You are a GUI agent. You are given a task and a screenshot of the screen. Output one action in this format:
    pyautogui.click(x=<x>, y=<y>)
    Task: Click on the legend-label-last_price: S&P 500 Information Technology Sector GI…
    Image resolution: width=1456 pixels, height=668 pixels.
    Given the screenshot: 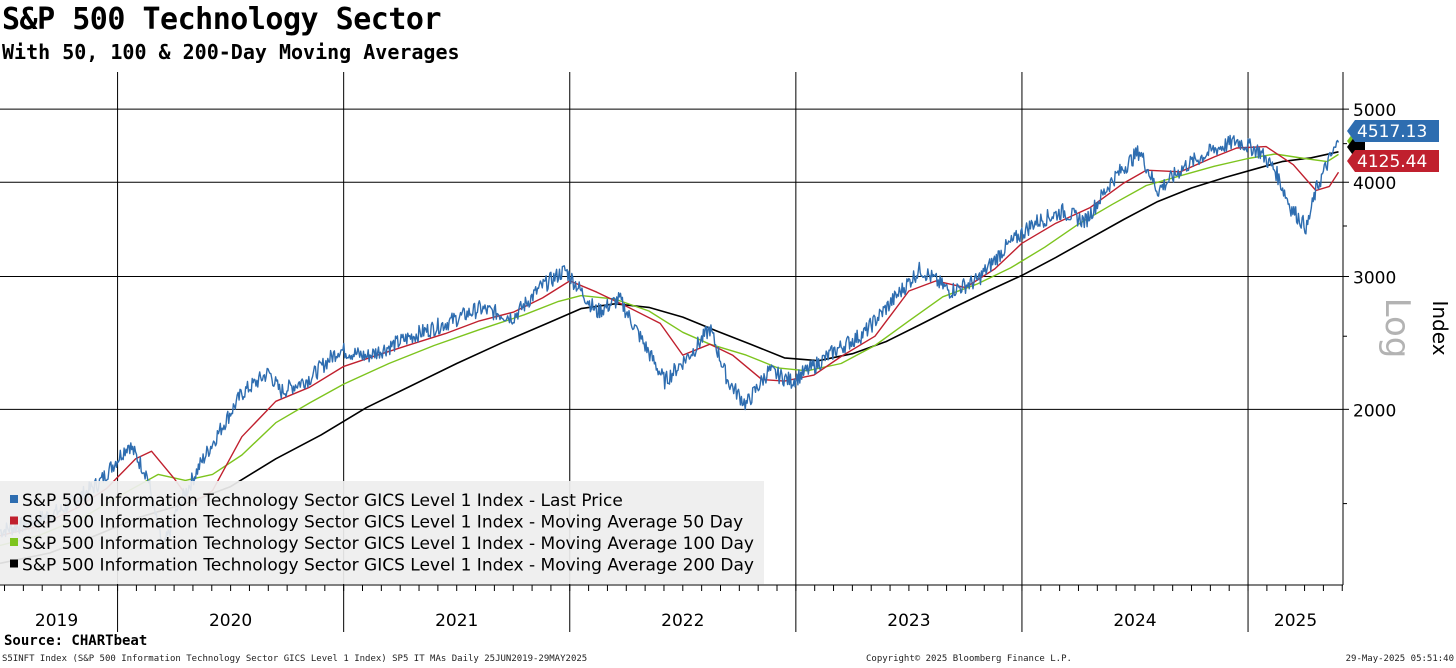 What is the action you would take?
    pyautogui.click(x=322, y=501)
    